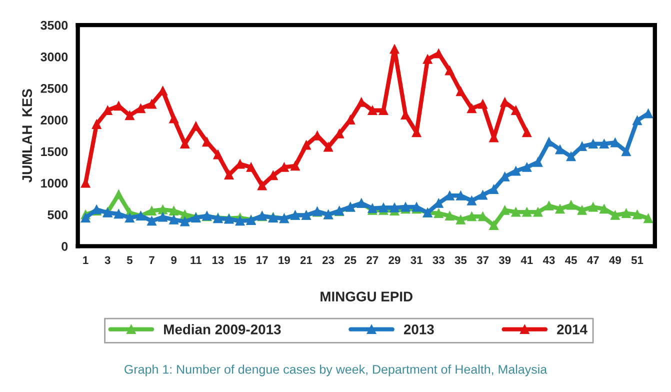 This screenshot has width=671, height=392. What do you see at coordinates (615, 260) in the screenshot?
I see `x-tick-label: 49` at bounding box center [615, 260].